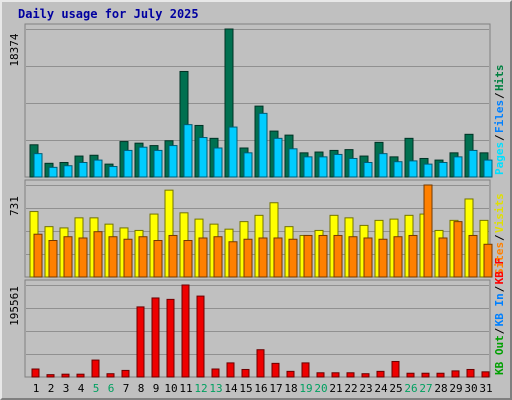 The width and height of the screenshot is (512, 400). I want to click on panel-2-max-label: 731, so click(14, 206).